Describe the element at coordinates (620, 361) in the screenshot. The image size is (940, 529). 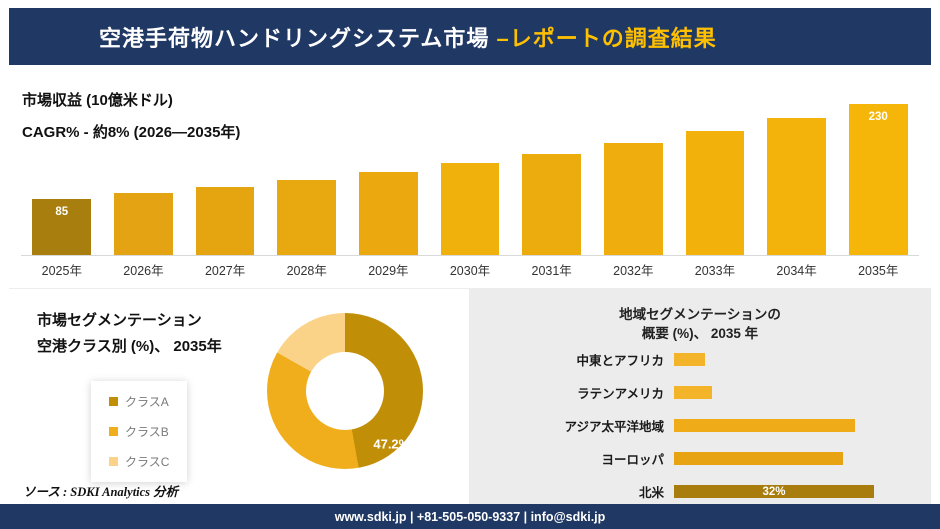
I see `region-category-label: 中東とアフリカ` at that location.